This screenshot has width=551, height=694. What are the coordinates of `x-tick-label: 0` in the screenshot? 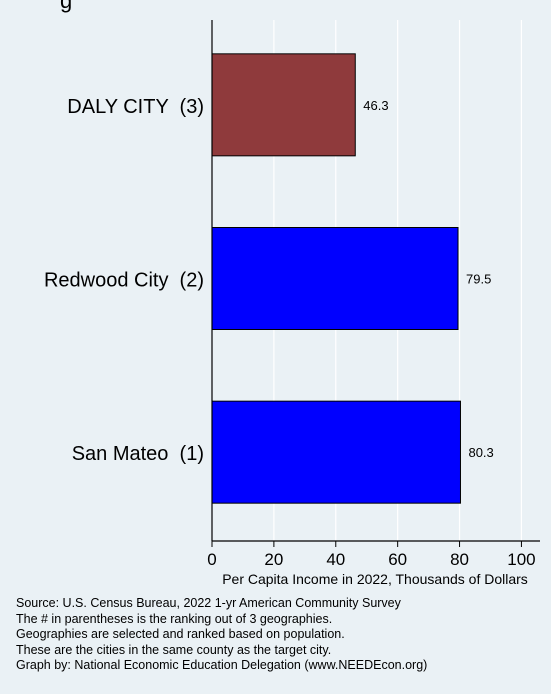 It's located at (211, 559).